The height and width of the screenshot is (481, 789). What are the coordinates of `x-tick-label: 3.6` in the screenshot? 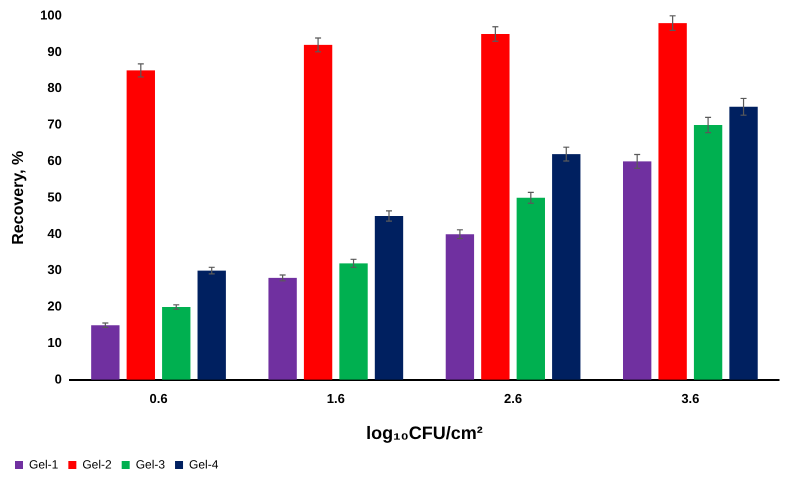 It's located at (690, 398).